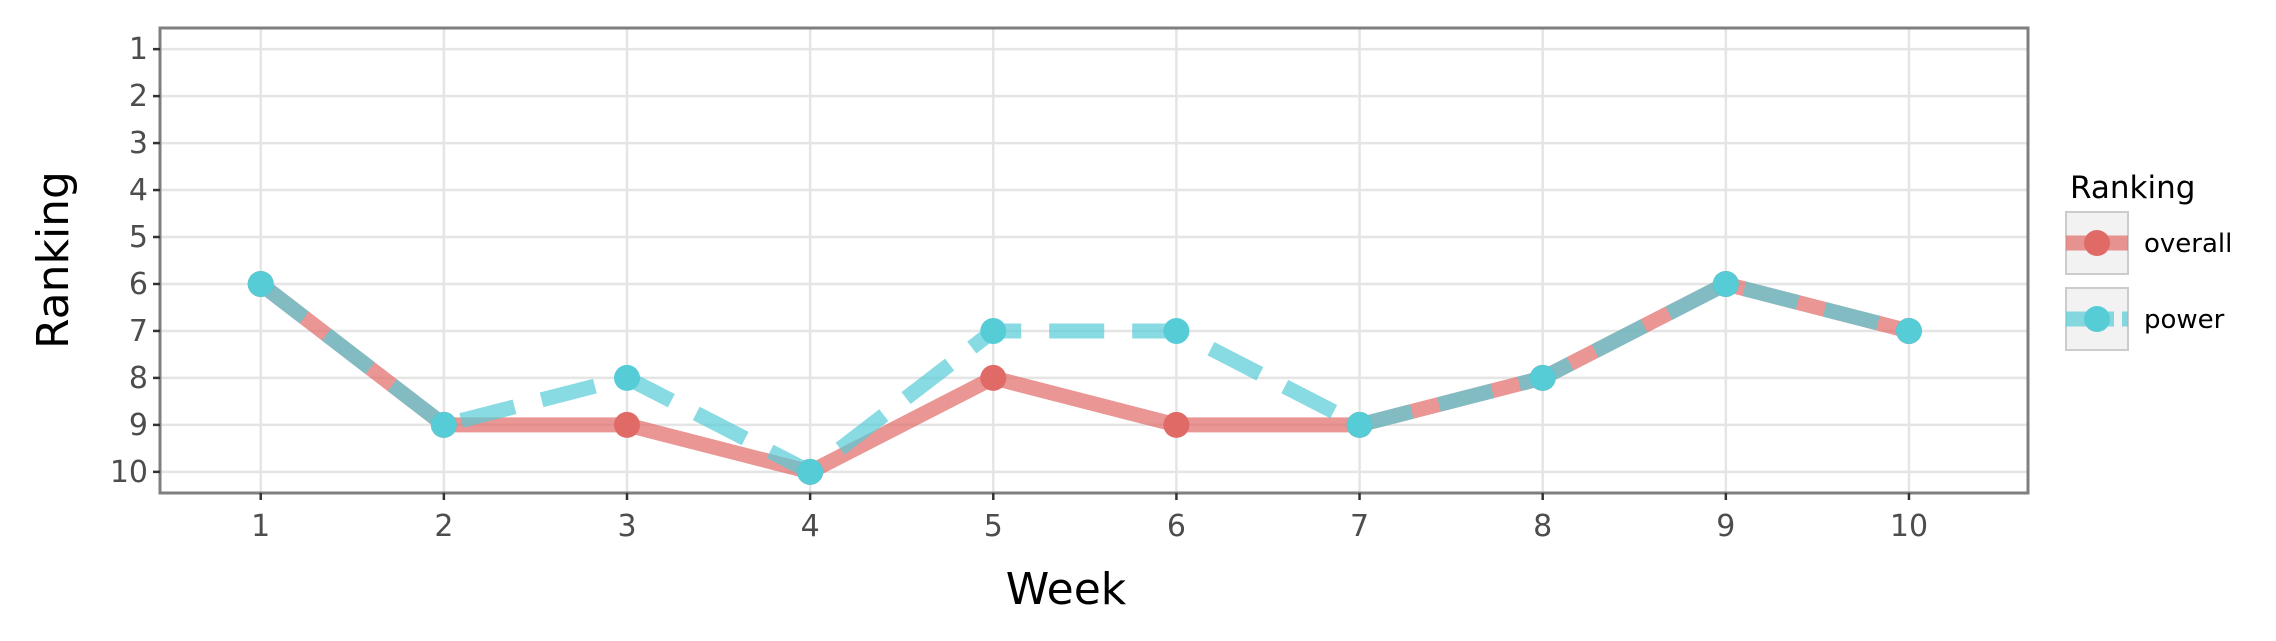  Describe the element at coordinates (810, 526) in the screenshot. I see `x-tick-label: 4` at that location.